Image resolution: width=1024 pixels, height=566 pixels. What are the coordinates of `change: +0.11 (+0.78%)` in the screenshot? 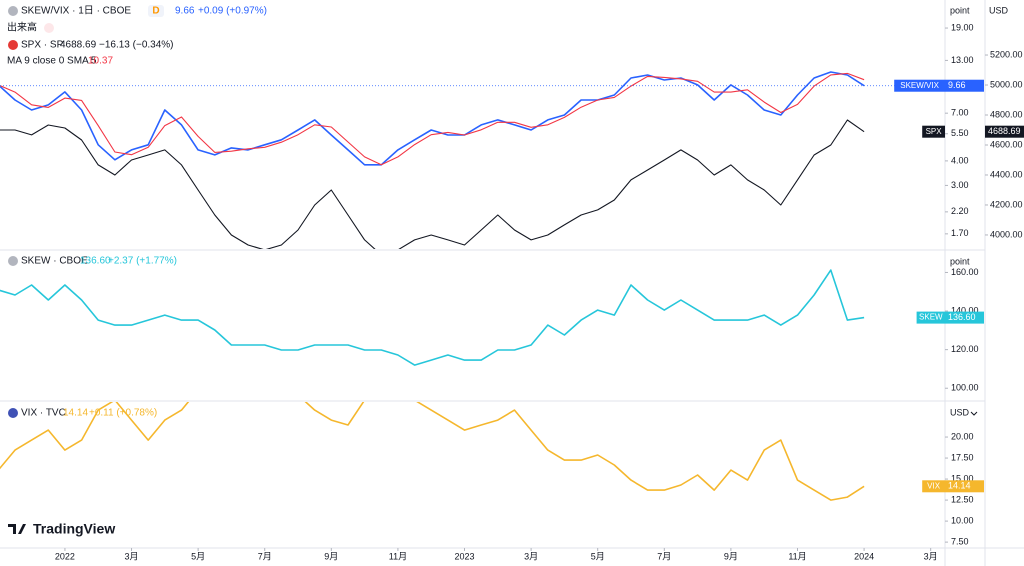 It's located at (123, 413).